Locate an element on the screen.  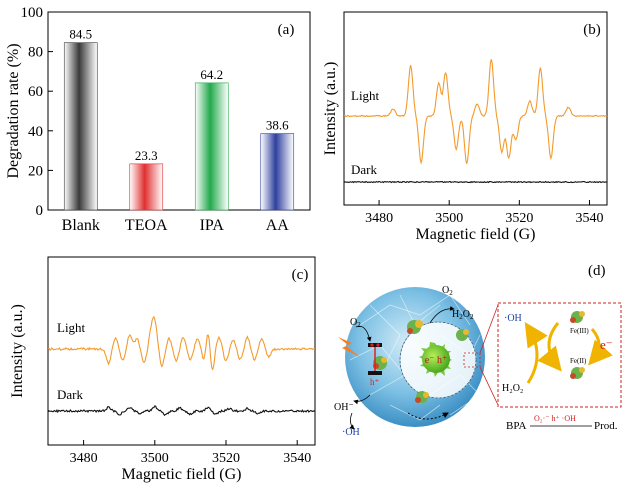
y-axis-label: Degradation rate (%) is located at coordinates (13, 110).